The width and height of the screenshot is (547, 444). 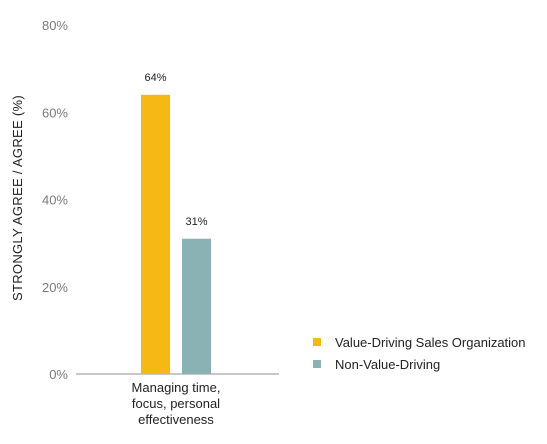 I want to click on legend-label-non-value-driving: Non-Value-Driving, so click(x=388, y=364).